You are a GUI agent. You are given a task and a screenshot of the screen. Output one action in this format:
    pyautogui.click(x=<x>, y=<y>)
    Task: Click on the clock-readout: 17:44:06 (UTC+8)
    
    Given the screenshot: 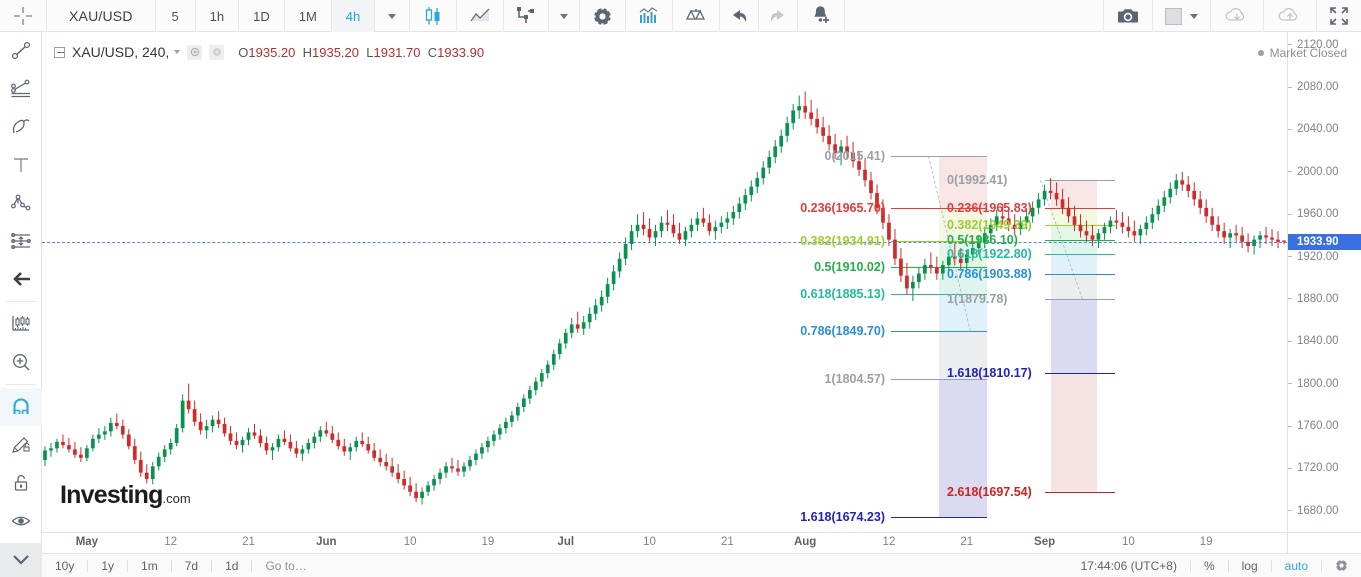 What is the action you would take?
    pyautogui.click(x=1128, y=565)
    